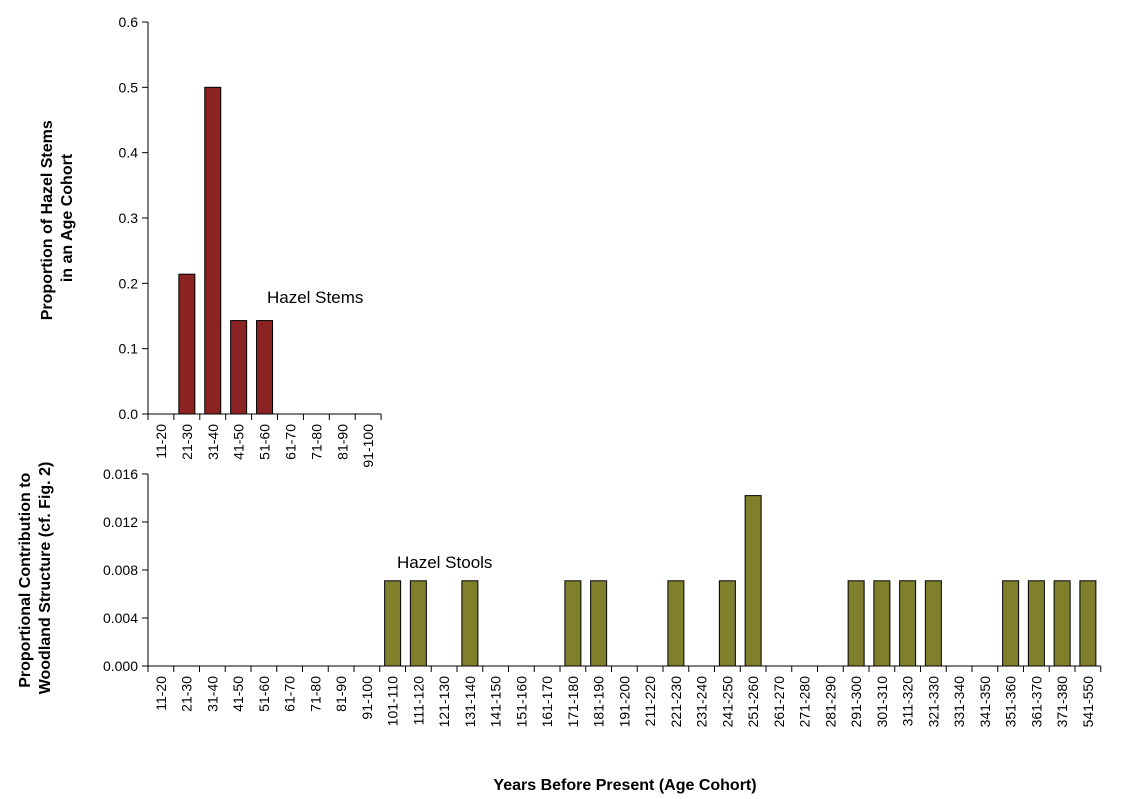 This screenshot has width=1123, height=799. Describe the element at coordinates (47, 220) in the screenshot. I see `stems-y-axis-label-line-1: Proportion of Hazel Stems` at that location.